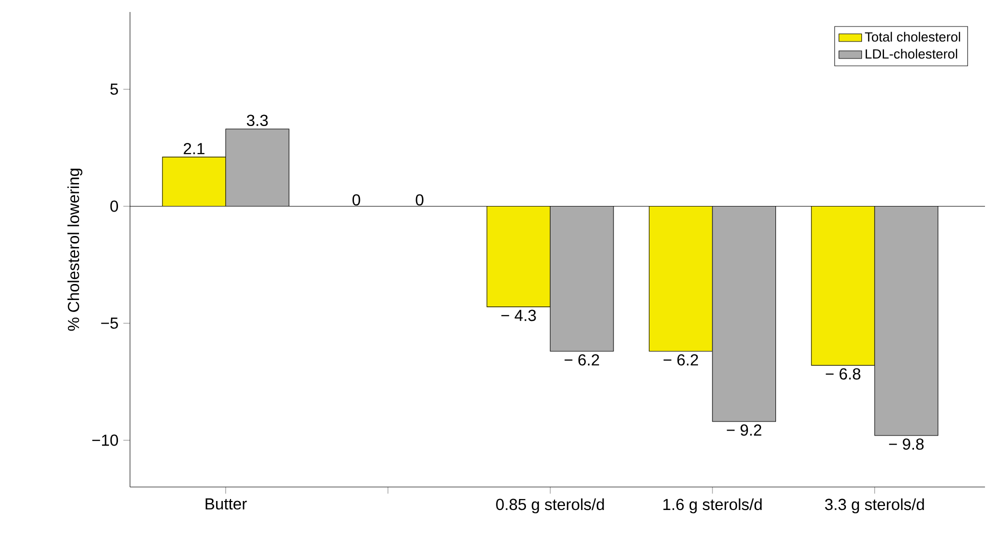 Image resolution: width=995 pixels, height=547 pixels. What do you see at coordinates (114, 206) in the screenshot?
I see `y-tick-label: 0` at bounding box center [114, 206].